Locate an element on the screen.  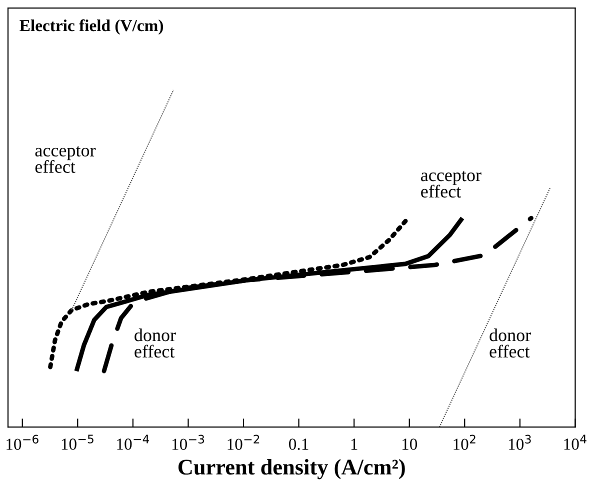
x-tick-label: 10$^{−6}$ is located at coordinates (22, 442).